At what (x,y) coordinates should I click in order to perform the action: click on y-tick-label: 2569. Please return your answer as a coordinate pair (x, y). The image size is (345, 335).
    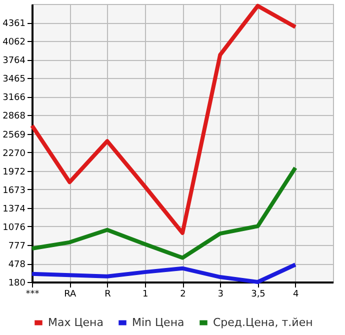
    Looking at the image, I should click on (14, 135).